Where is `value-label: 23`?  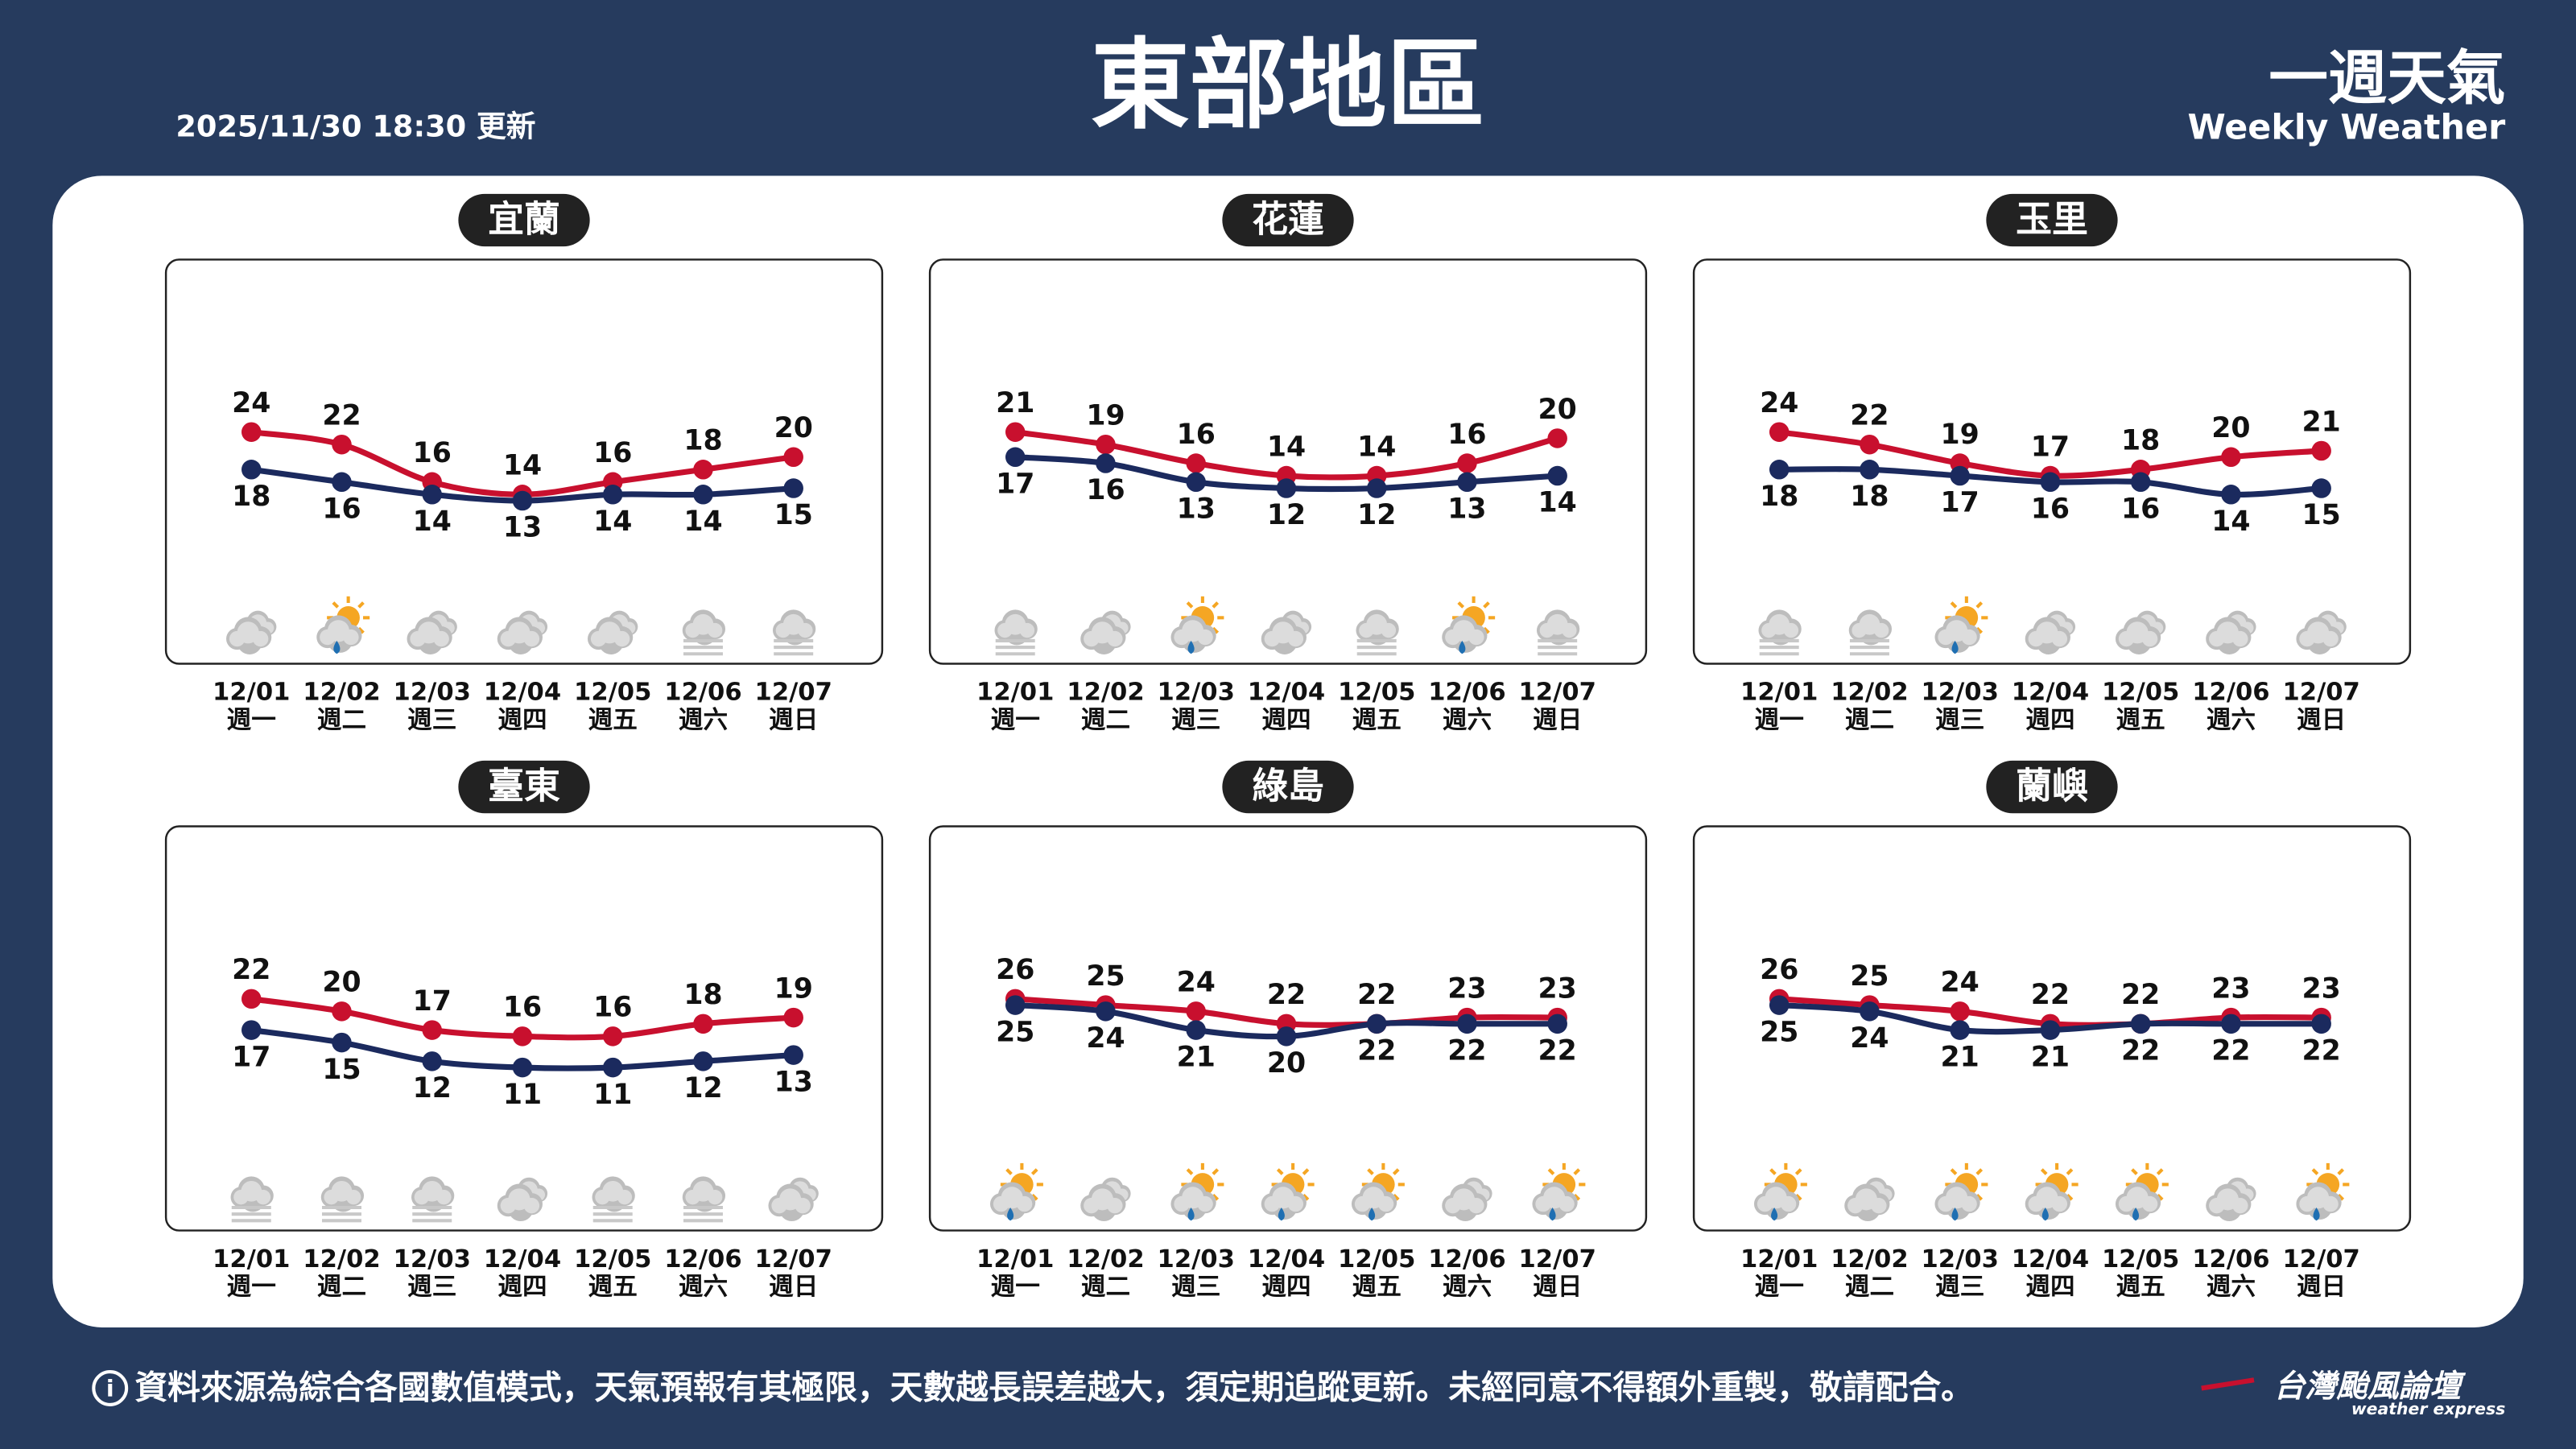
value-label: 23 is located at coordinates (1557, 988).